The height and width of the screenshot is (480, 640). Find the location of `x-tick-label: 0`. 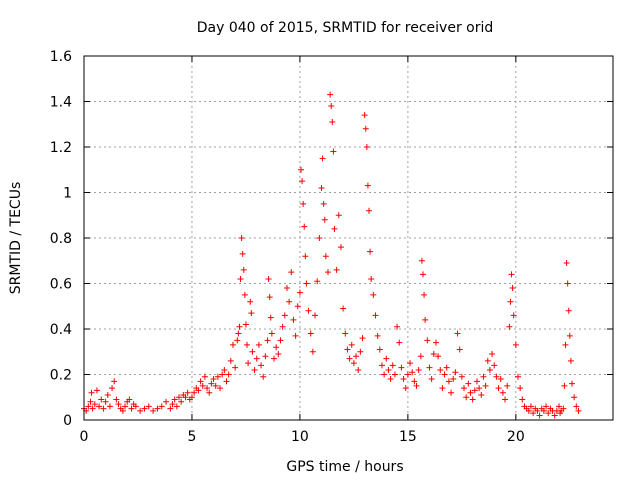

x-tick-label: 0 is located at coordinates (84, 437).